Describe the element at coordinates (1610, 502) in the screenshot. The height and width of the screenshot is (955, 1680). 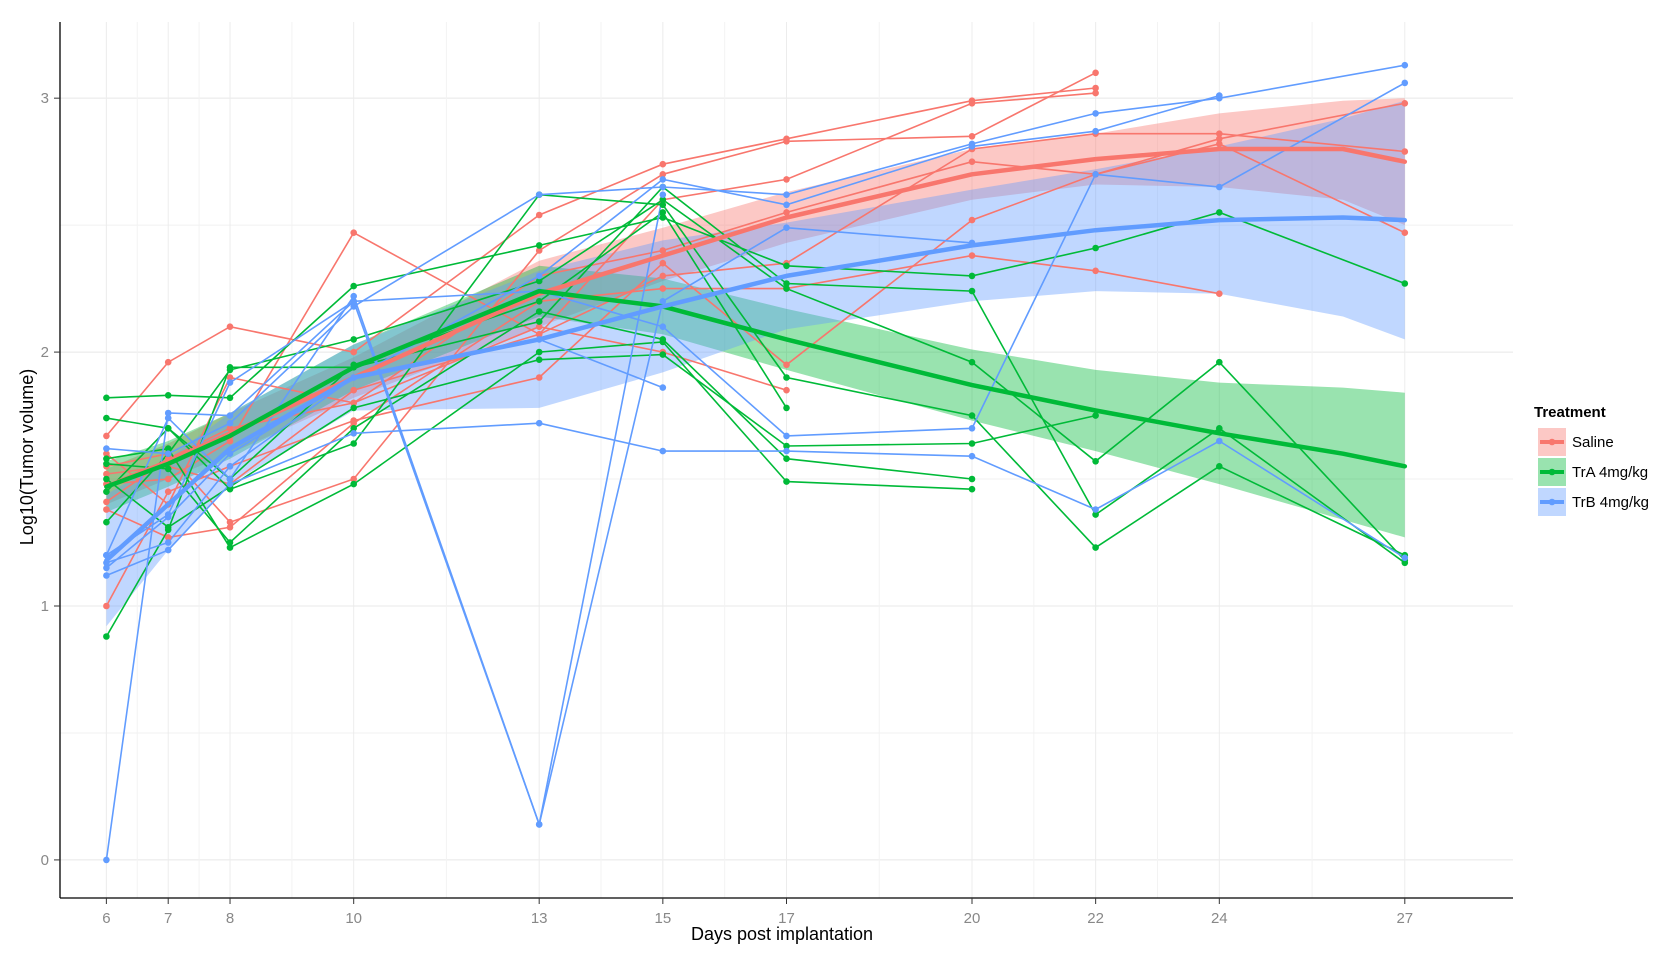
I see `legend-label-trb-4mg-kg: TrB 4mg/kg` at that location.